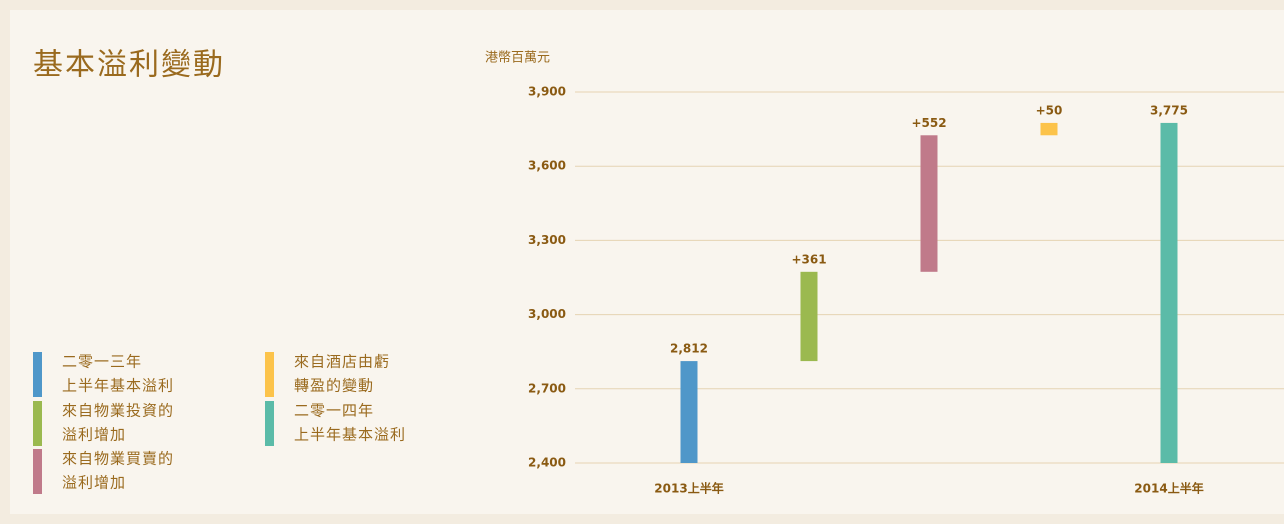 The image size is (1284, 524). What do you see at coordinates (547, 166) in the screenshot?
I see `y-tick-label: 3,600` at bounding box center [547, 166].